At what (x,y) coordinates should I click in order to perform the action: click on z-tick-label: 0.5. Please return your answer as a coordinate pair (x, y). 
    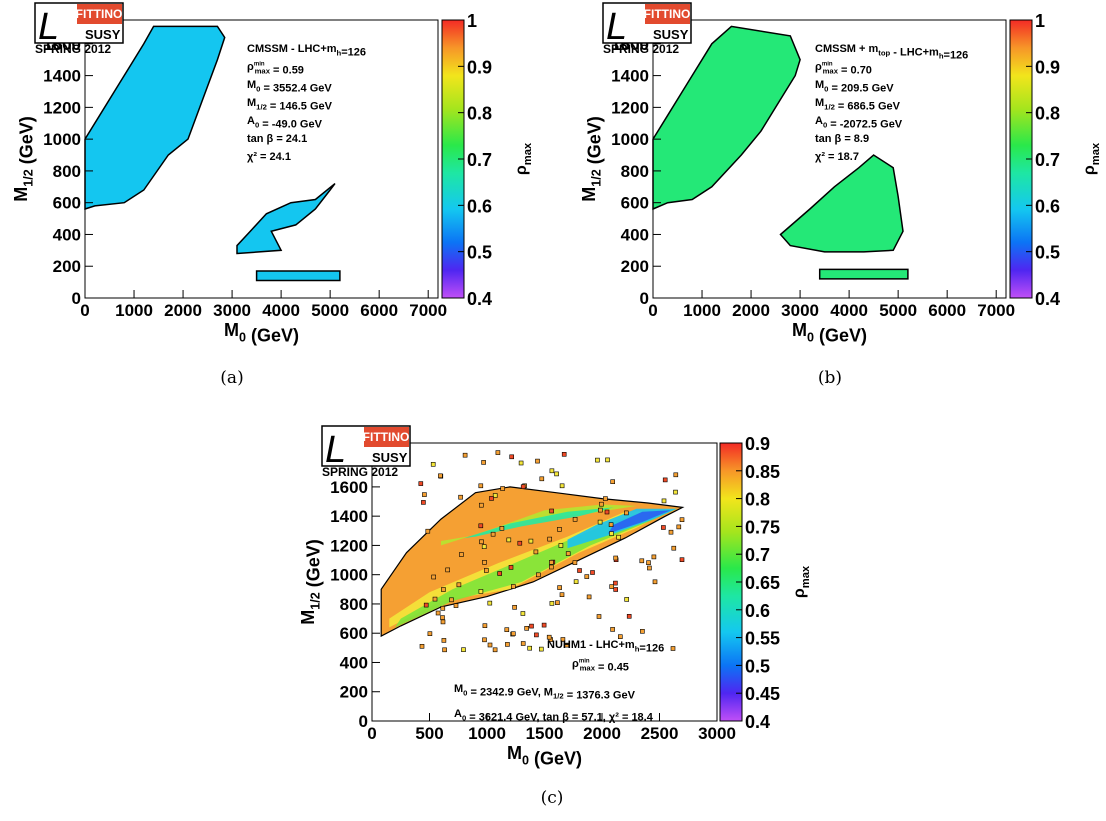
    Looking at the image, I should click on (1047, 253).